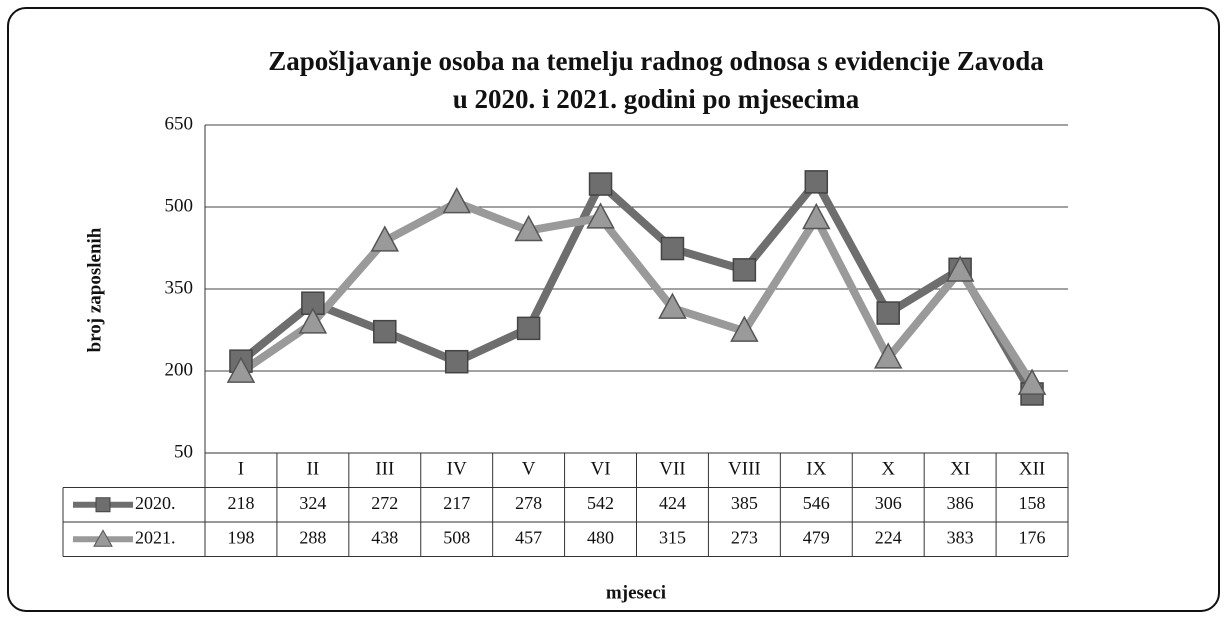 This screenshot has width=1227, height=619. I want to click on x-tick-label: IV, so click(457, 469).